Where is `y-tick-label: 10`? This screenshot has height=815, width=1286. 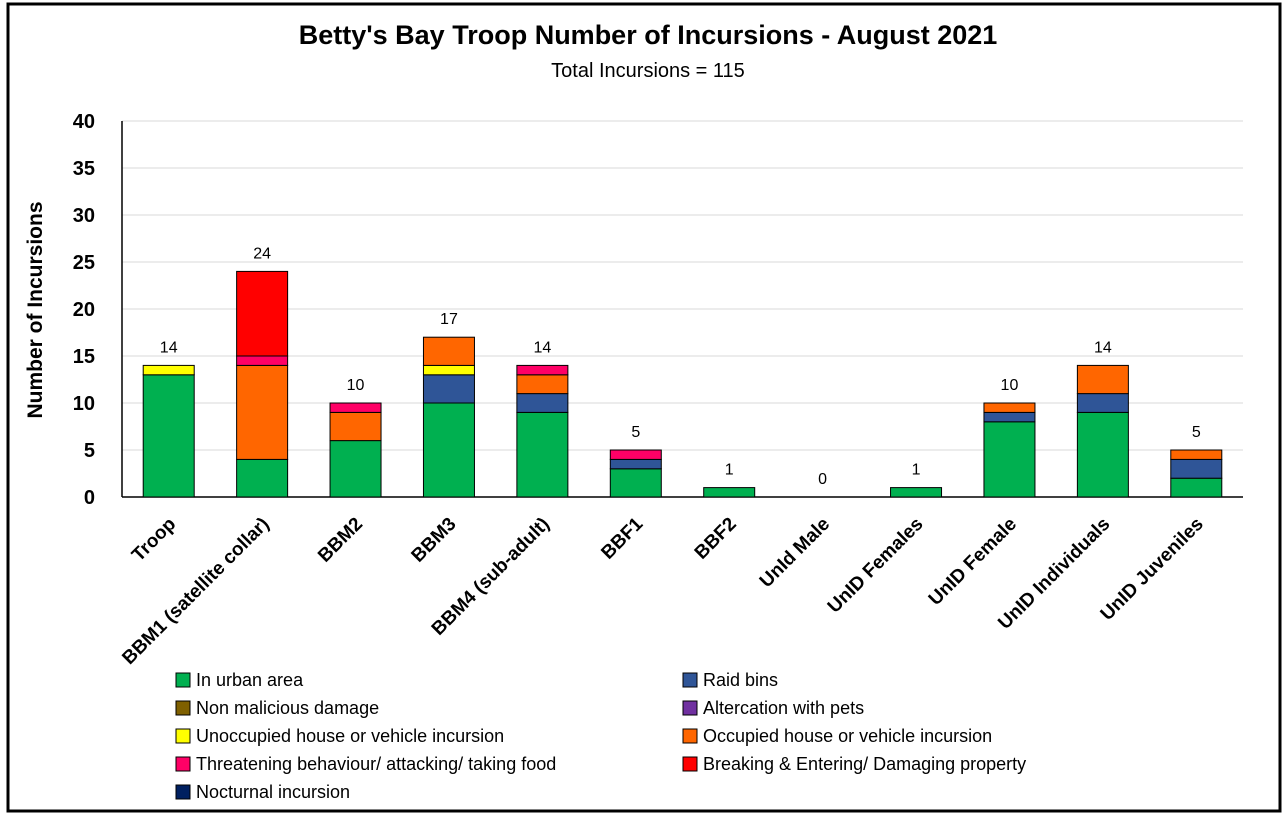 y-tick-label: 10 is located at coordinates (84, 404).